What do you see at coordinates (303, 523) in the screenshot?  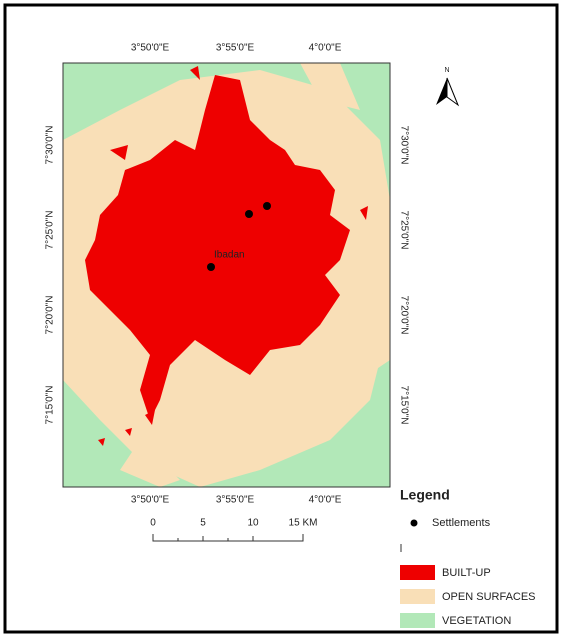 I see `scale-label: 15 KM` at bounding box center [303, 523].